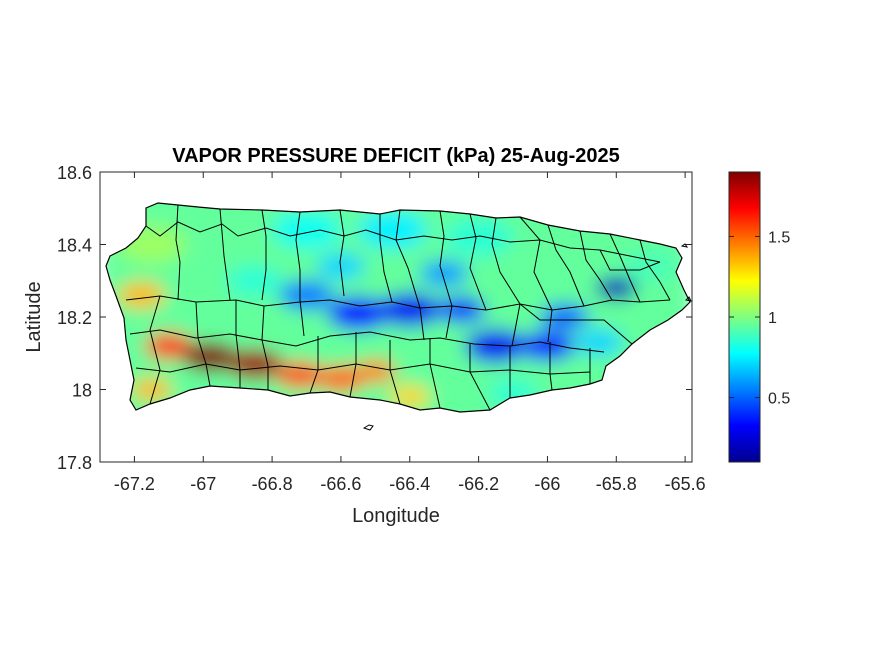 This screenshot has width=875, height=656. What do you see at coordinates (34, 316) in the screenshot?
I see `y-axis-label: Latitude` at bounding box center [34, 316].